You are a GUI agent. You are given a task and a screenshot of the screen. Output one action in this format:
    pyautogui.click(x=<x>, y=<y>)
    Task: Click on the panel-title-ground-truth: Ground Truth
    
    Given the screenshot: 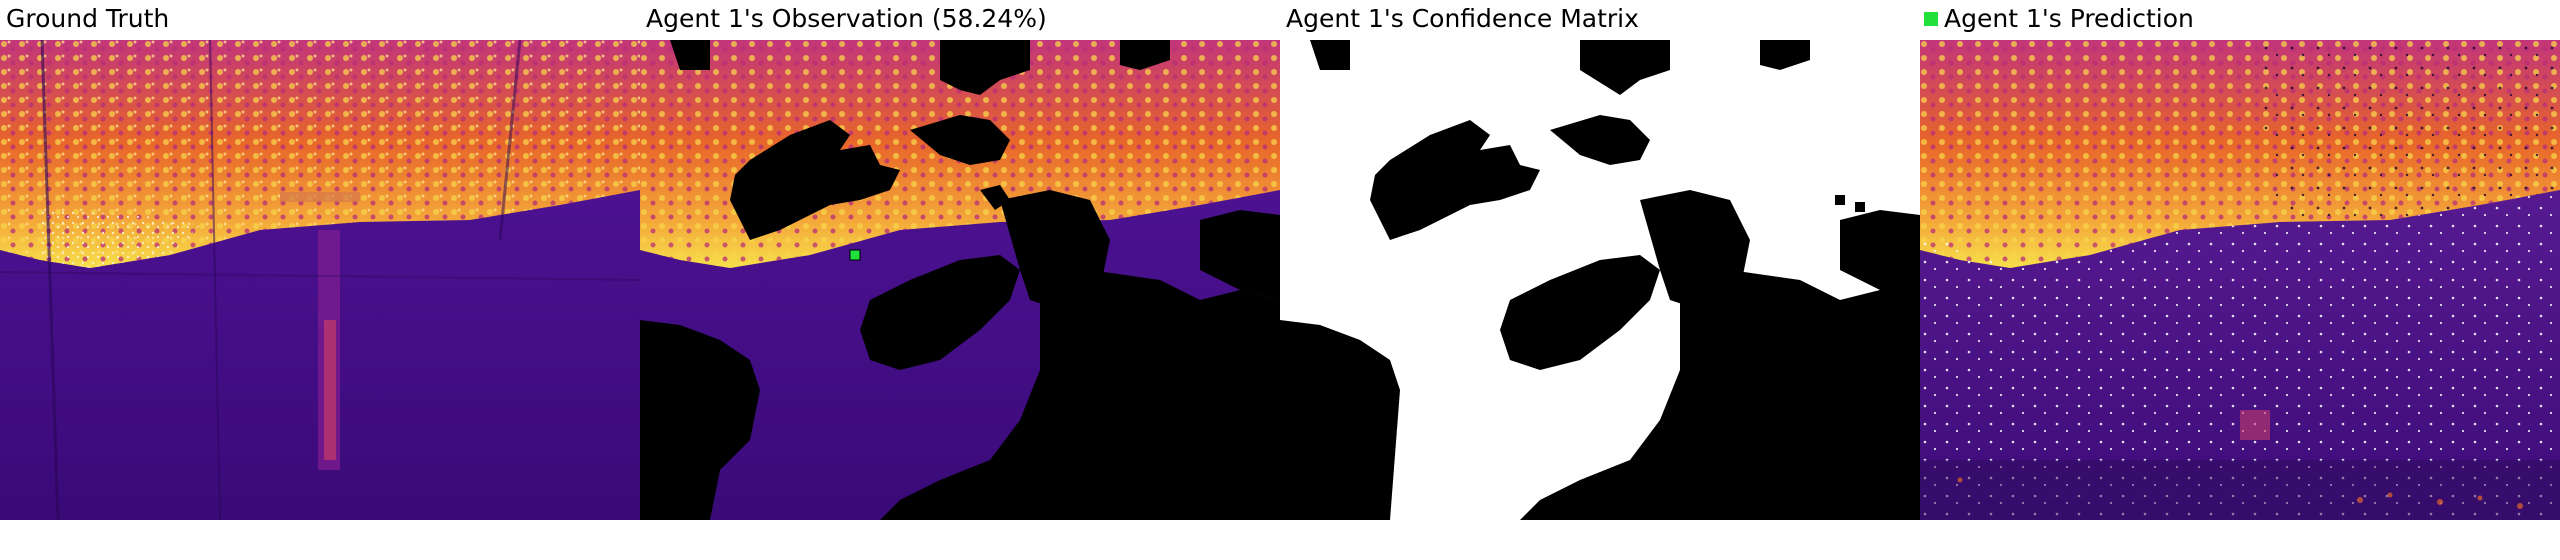 What is the action you would take?
    pyautogui.click(x=88, y=18)
    